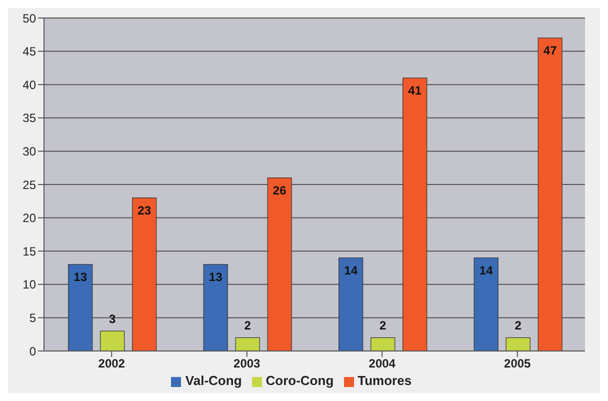 The width and height of the screenshot is (608, 401). I want to click on y-tick-label: 50, so click(29, 18).